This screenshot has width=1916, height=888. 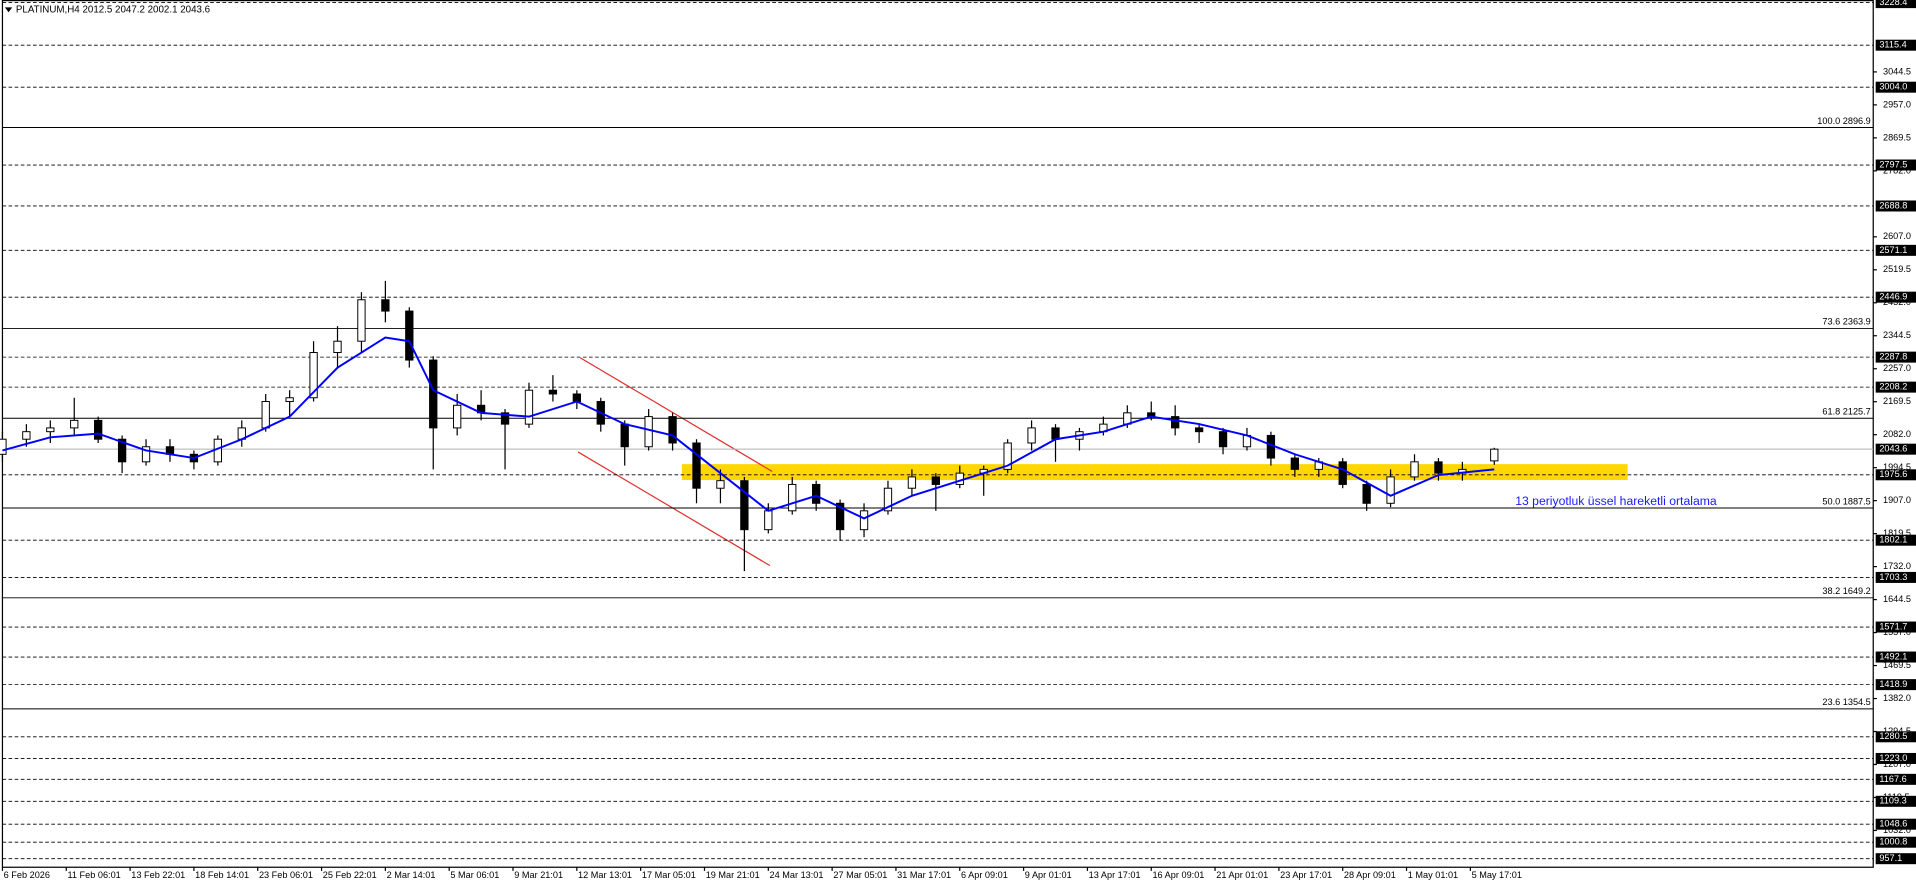 I want to click on y-tick-label: 1994.5, so click(x=1897, y=467).